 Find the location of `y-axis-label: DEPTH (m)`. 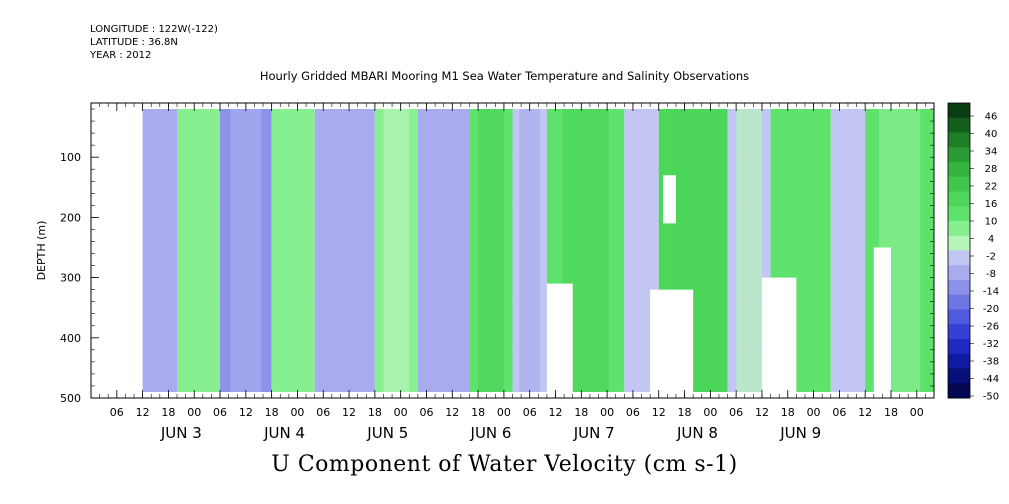

y-axis-label: DEPTH (m) is located at coordinates (41, 251).